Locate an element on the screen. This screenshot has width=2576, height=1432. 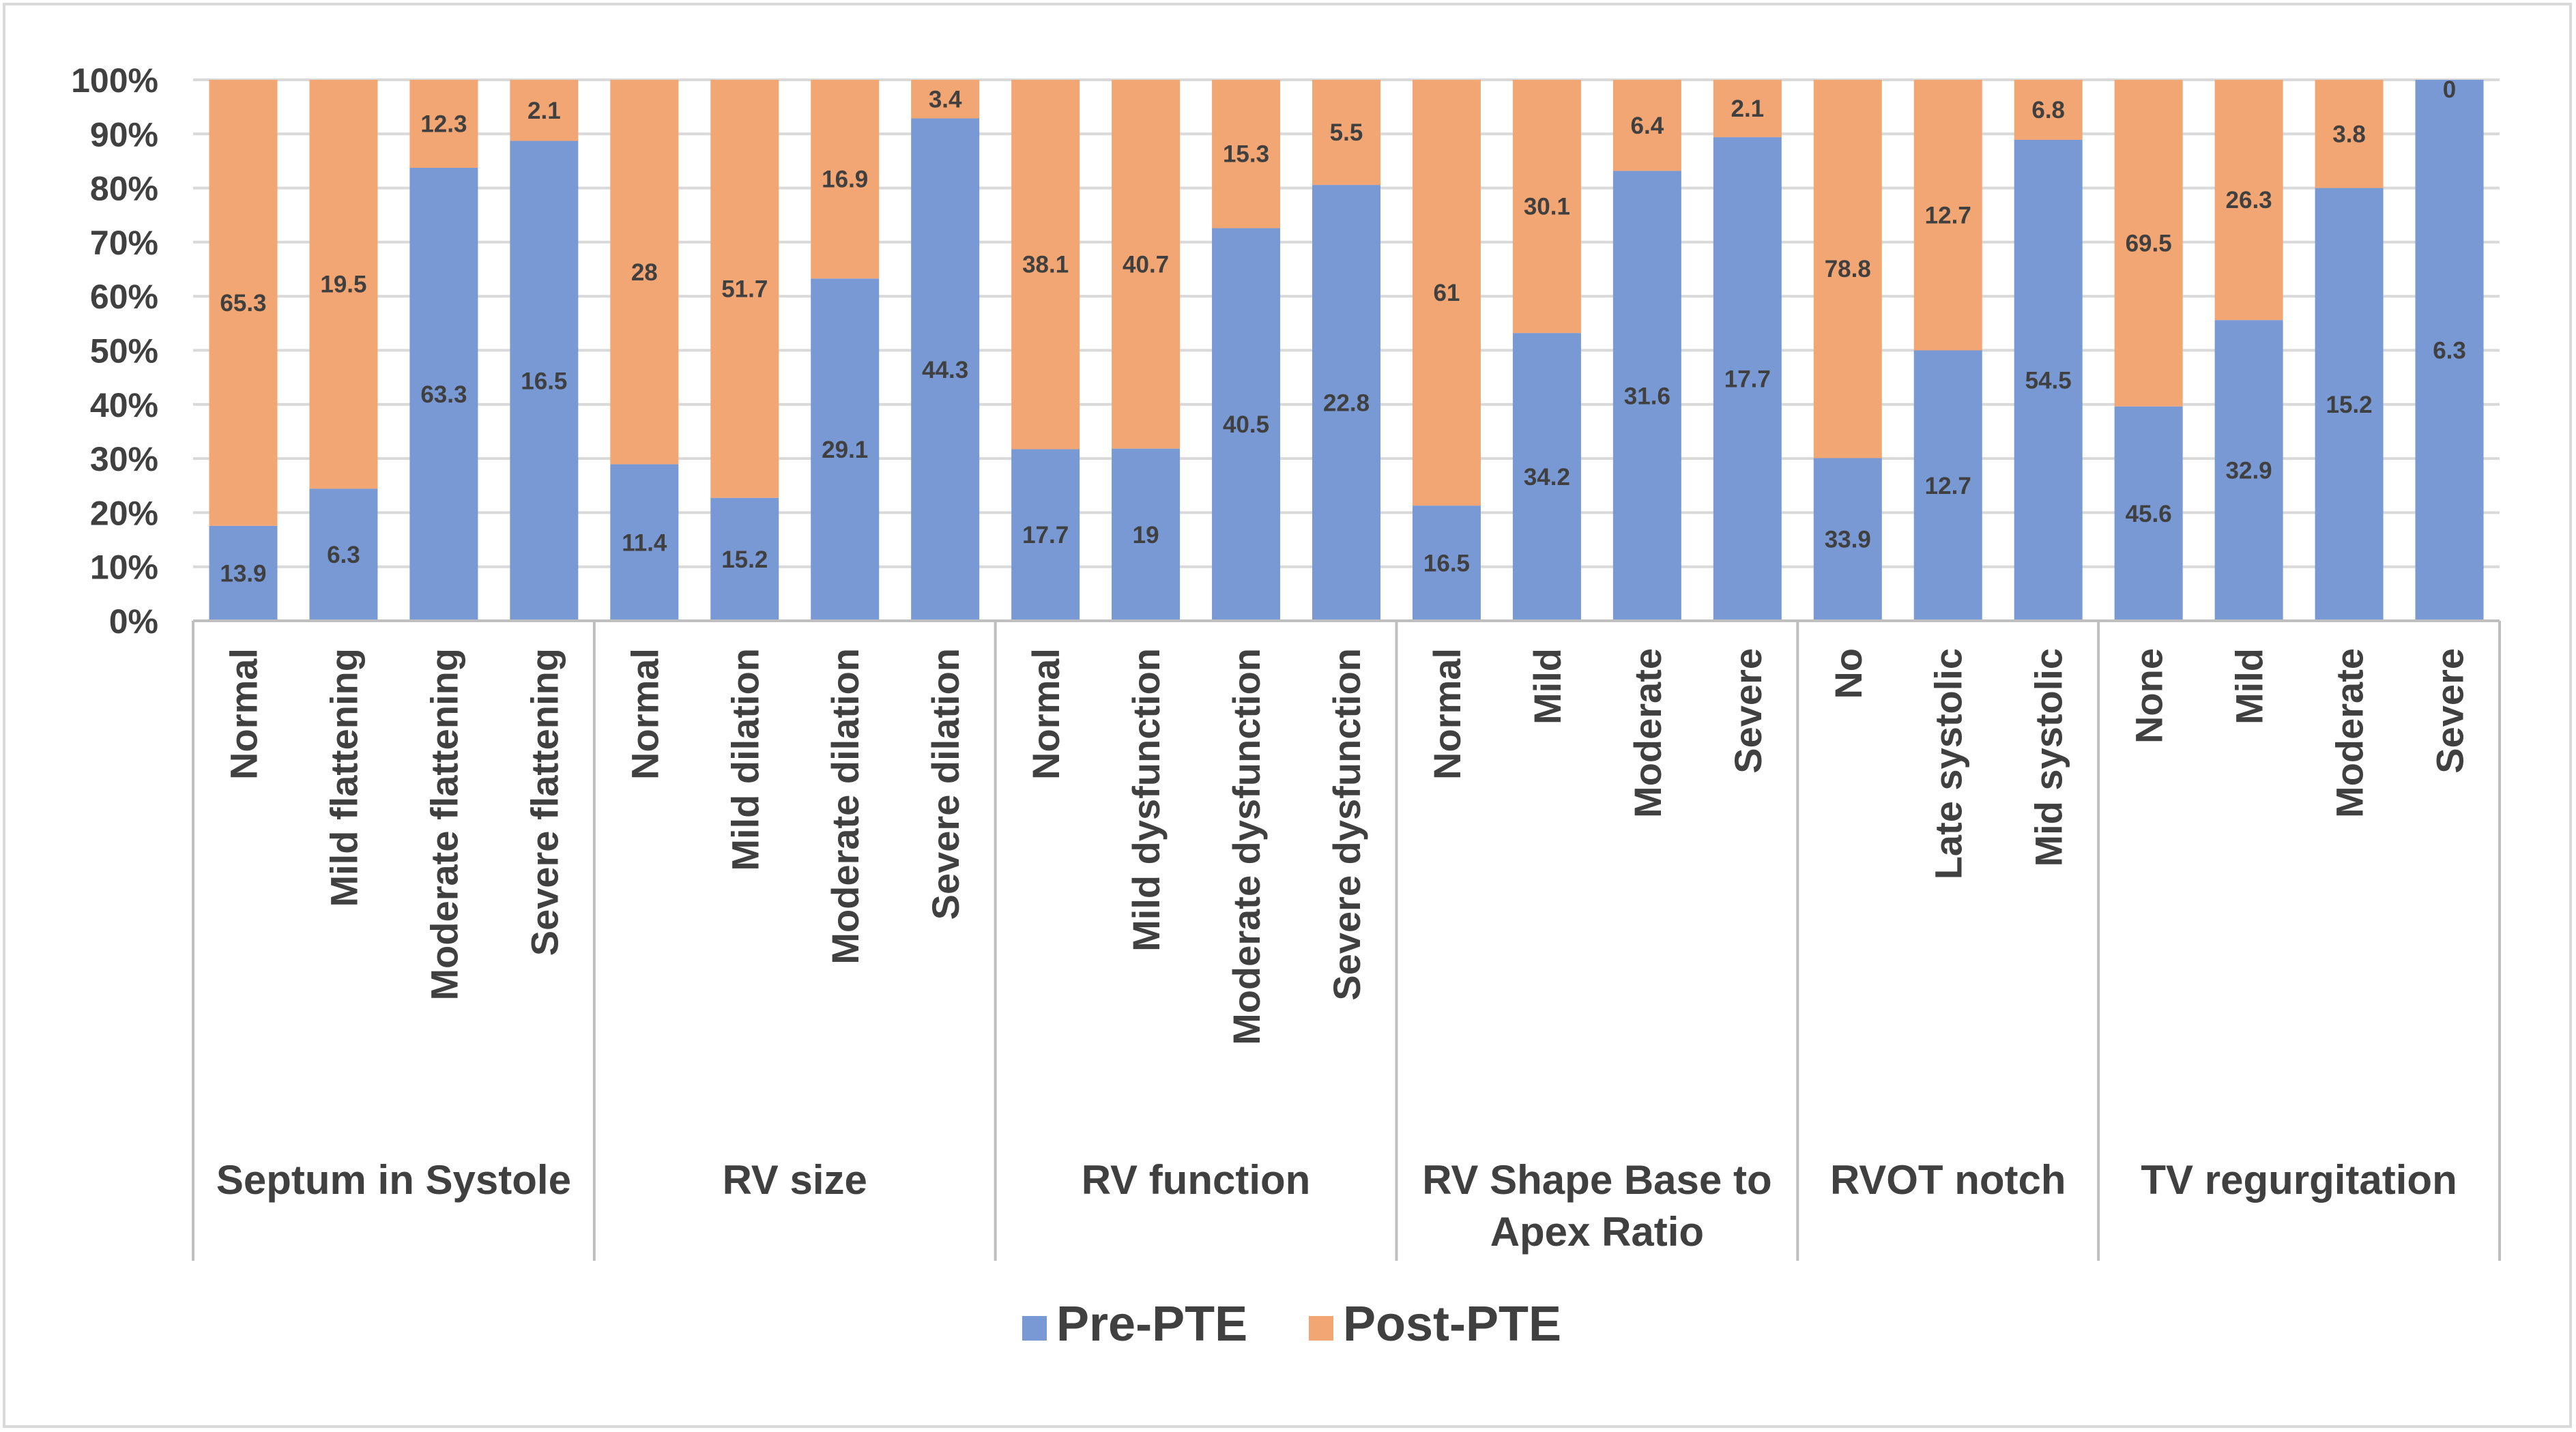
bar-pre-pte-rvot-notch-late-systolic is located at coordinates (1947, 485).